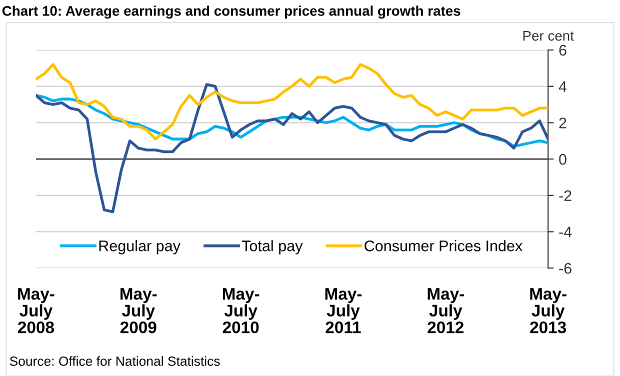  I want to click on y-tick-label: 2, so click(562, 123).